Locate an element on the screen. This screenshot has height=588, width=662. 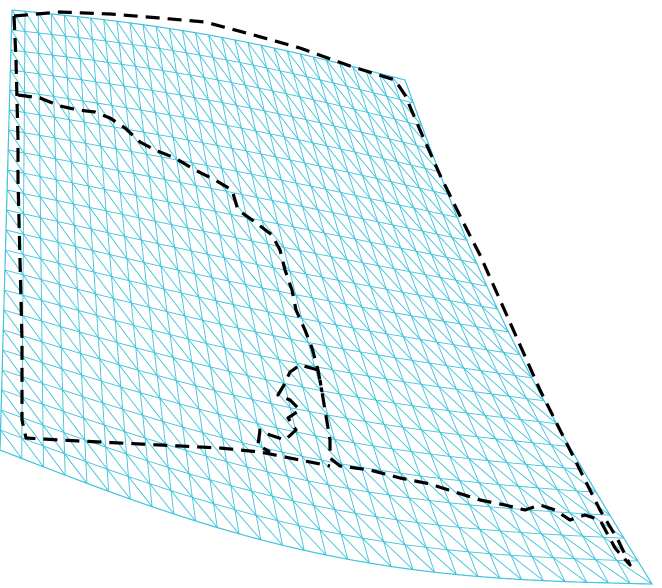
zigzag-inner-boundary is located at coordinates (287, 408).